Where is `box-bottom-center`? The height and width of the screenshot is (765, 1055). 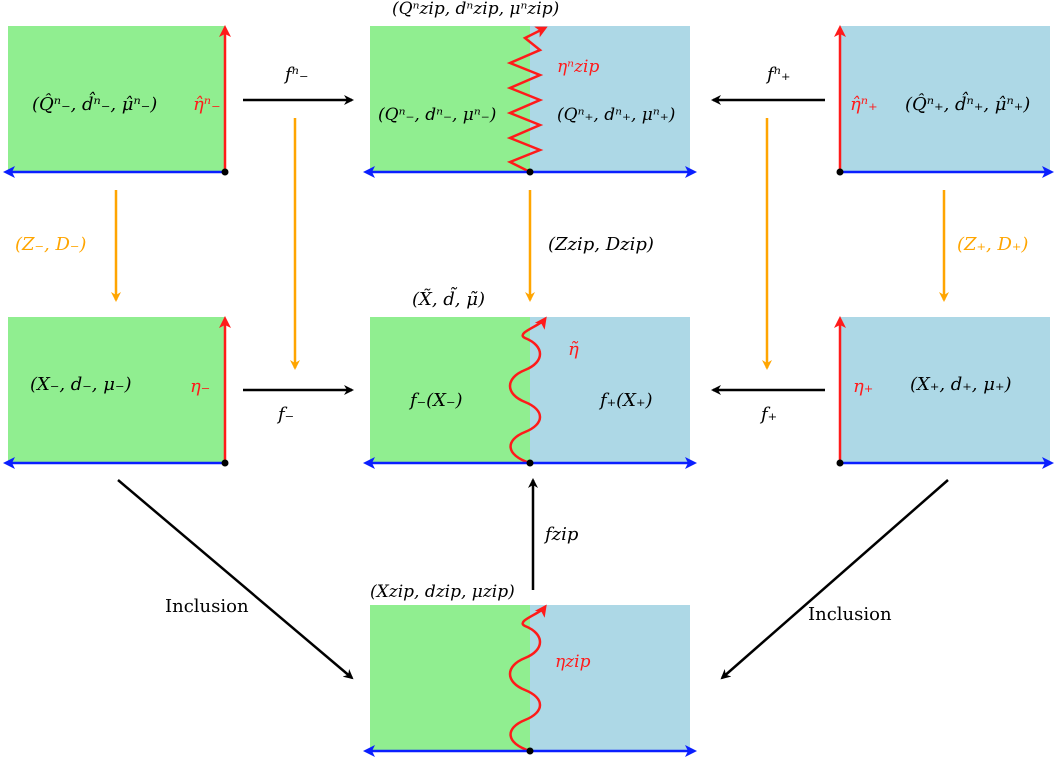
box-bottom-center is located at coordinates (530, 680).